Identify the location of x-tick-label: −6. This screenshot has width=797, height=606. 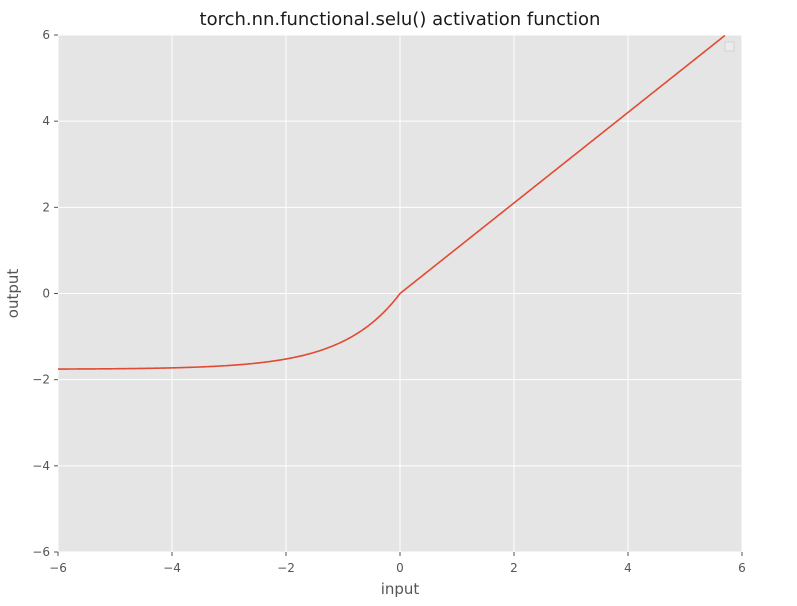
(58, 568).